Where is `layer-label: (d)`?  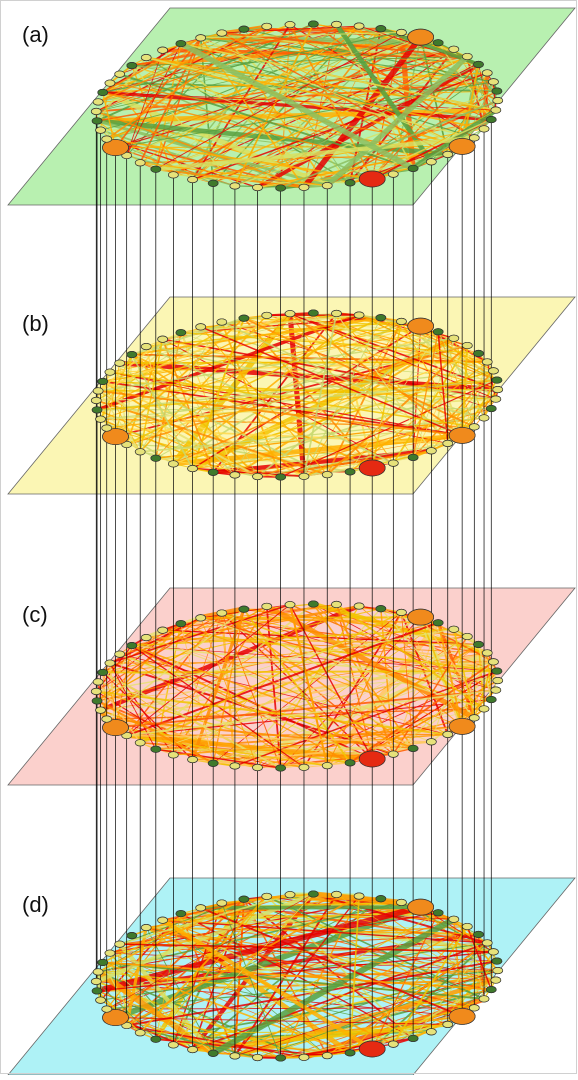 layer-label: (d) is located at coordinates (35, 904).